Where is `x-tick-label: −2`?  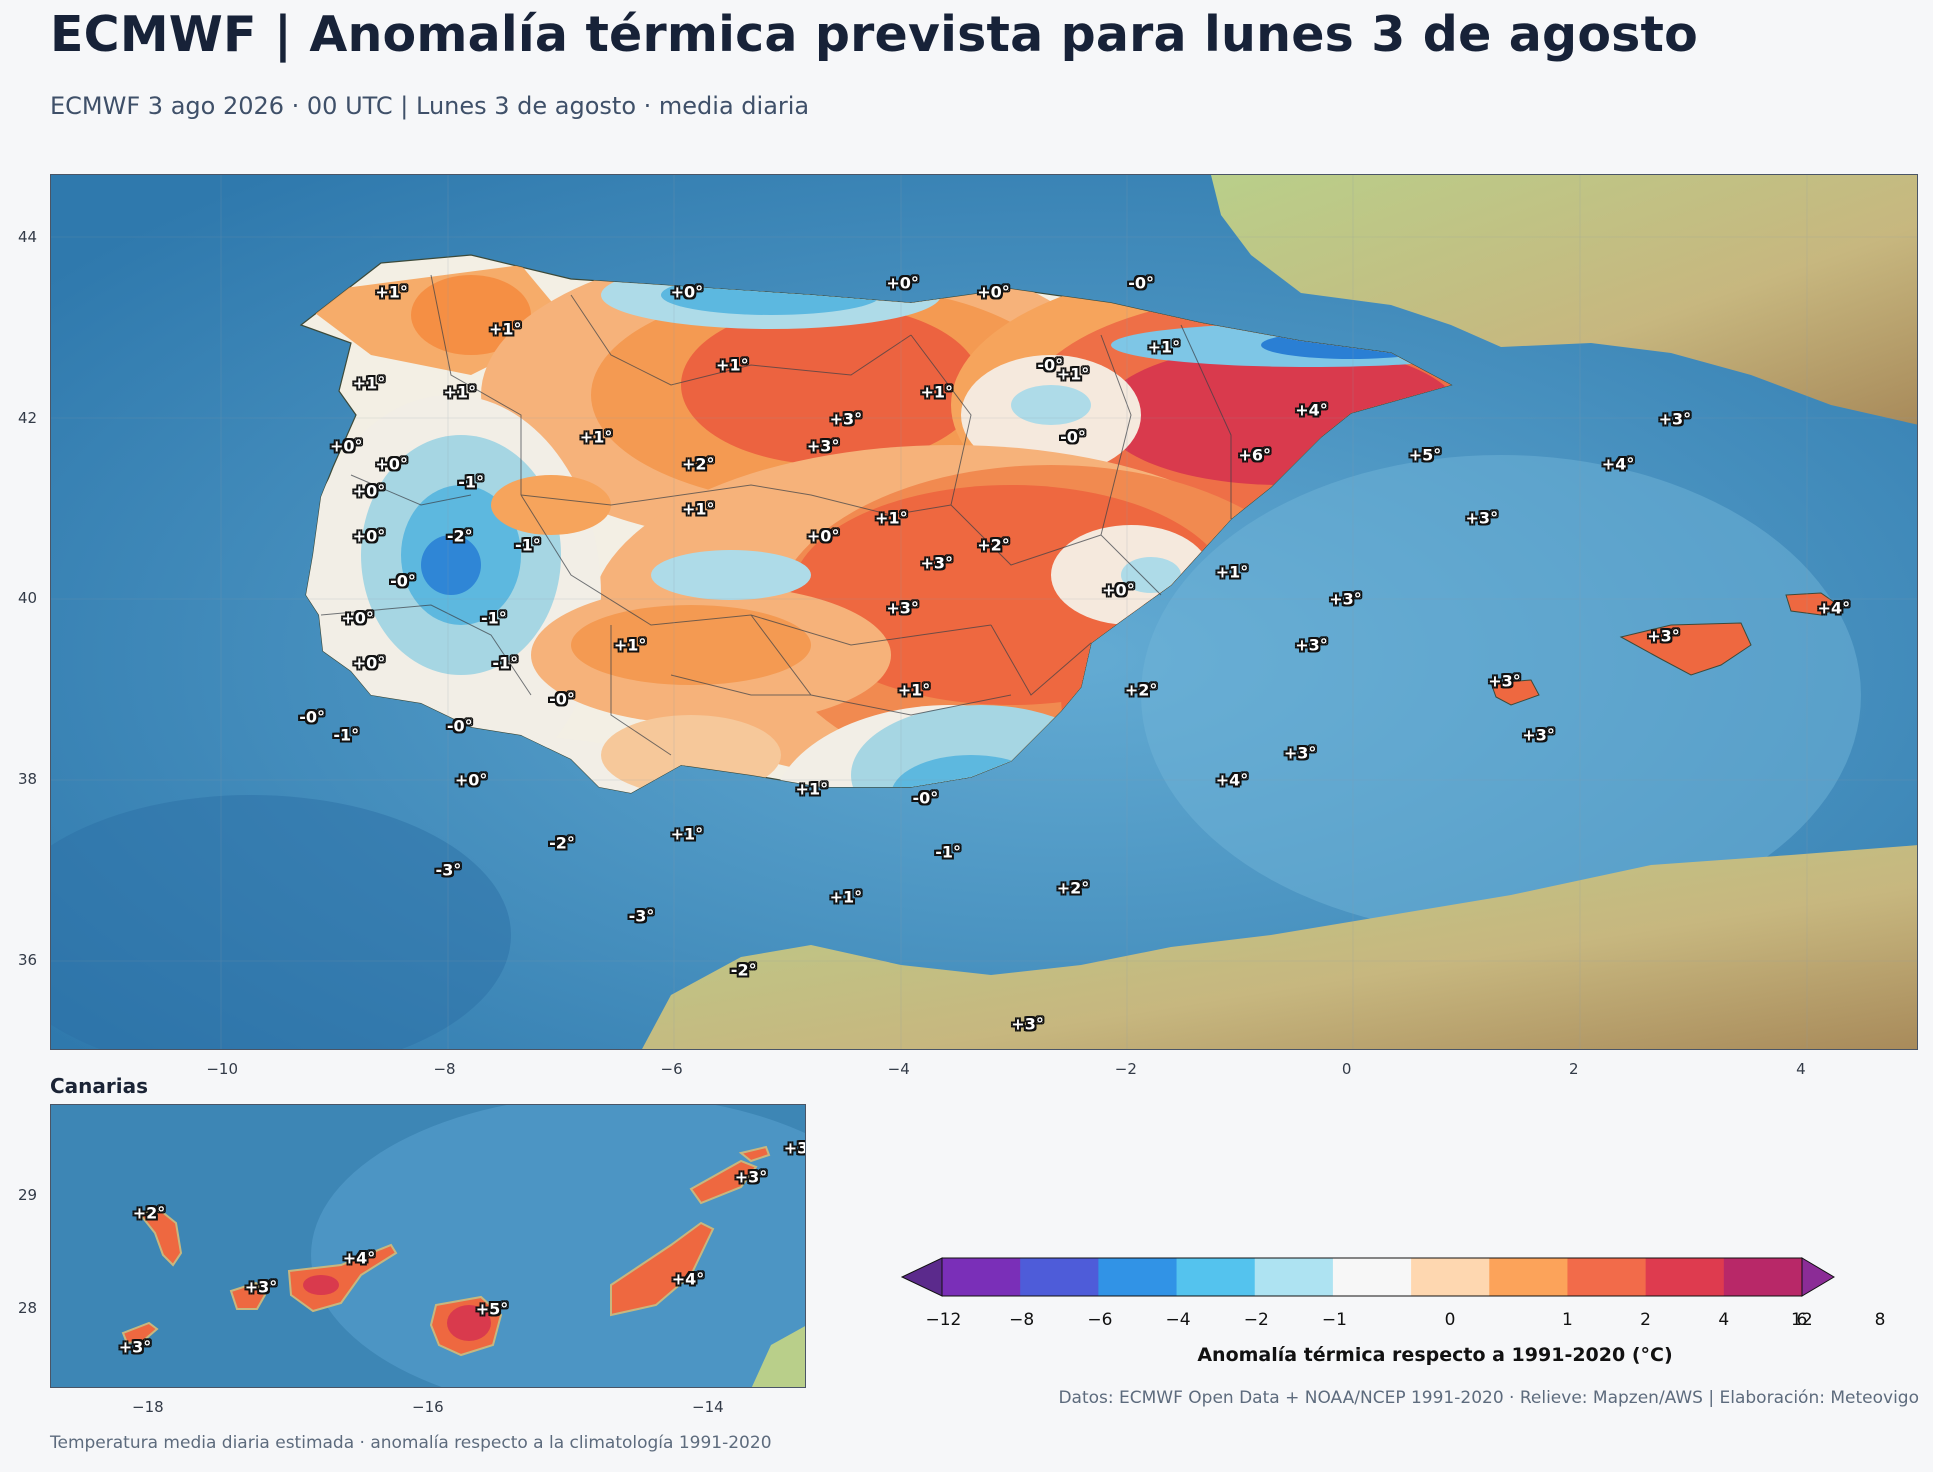 x-tick-label: −2 is located at coordinates (1125, 1069).